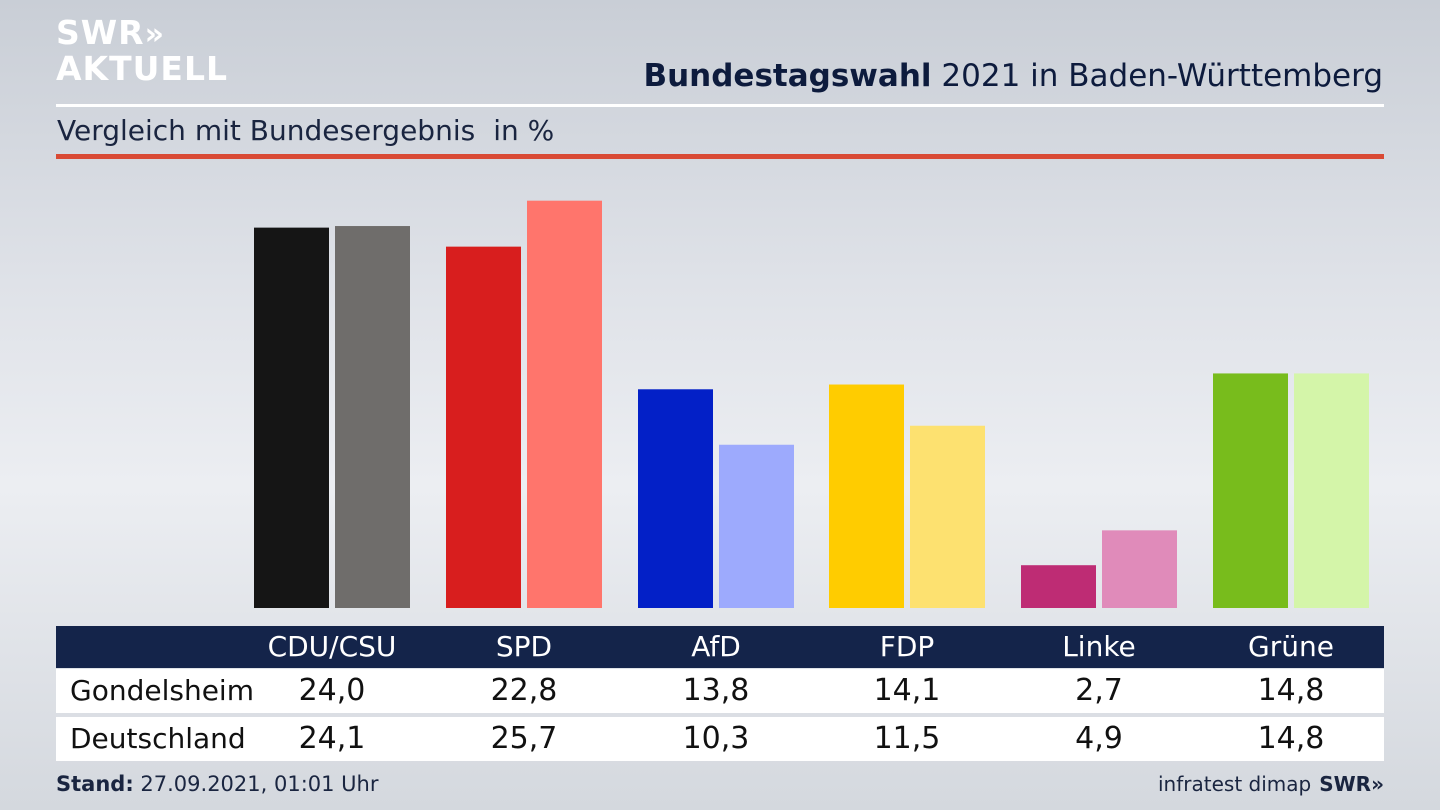  I want to click on category-label: Linke, so click(1099, 646).